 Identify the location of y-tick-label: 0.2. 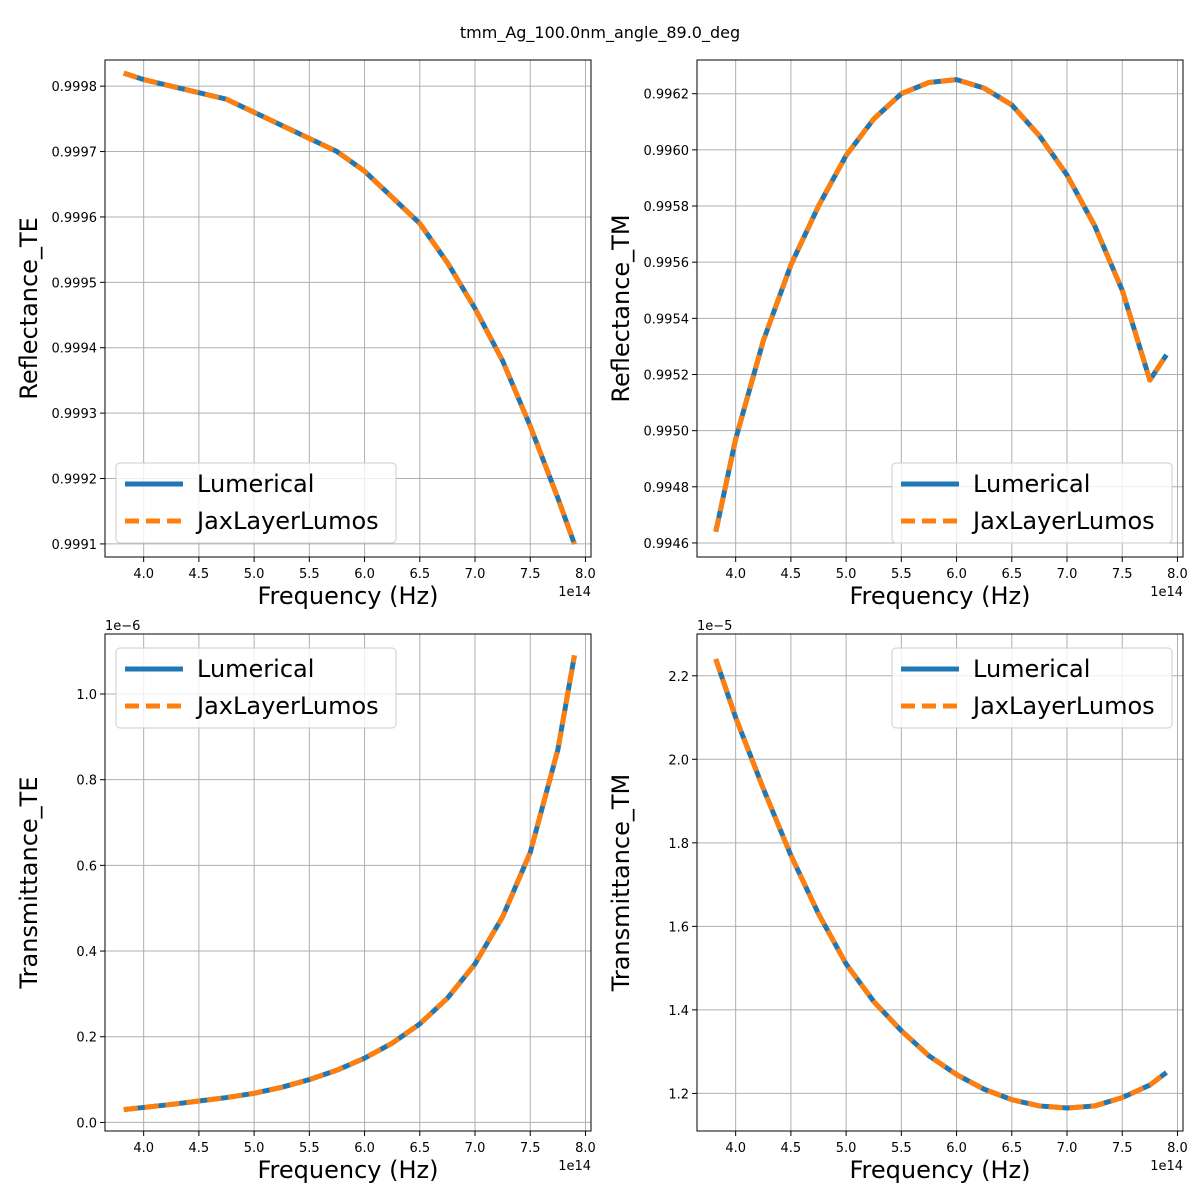
(86, 1038).